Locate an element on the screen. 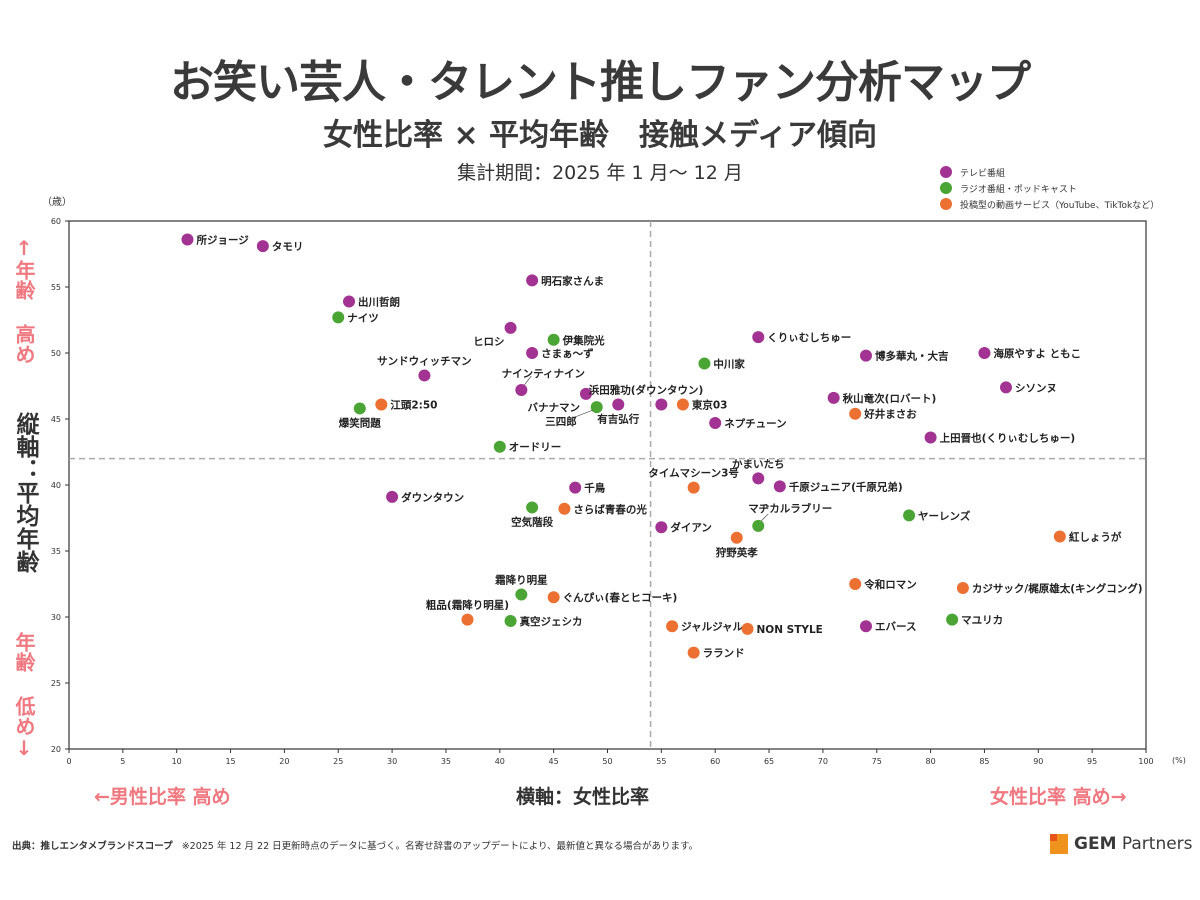 Image resolution: width=1200 pixels, height=900 pixels. y-tick-label: 35 is located at coordinates (56, 551).